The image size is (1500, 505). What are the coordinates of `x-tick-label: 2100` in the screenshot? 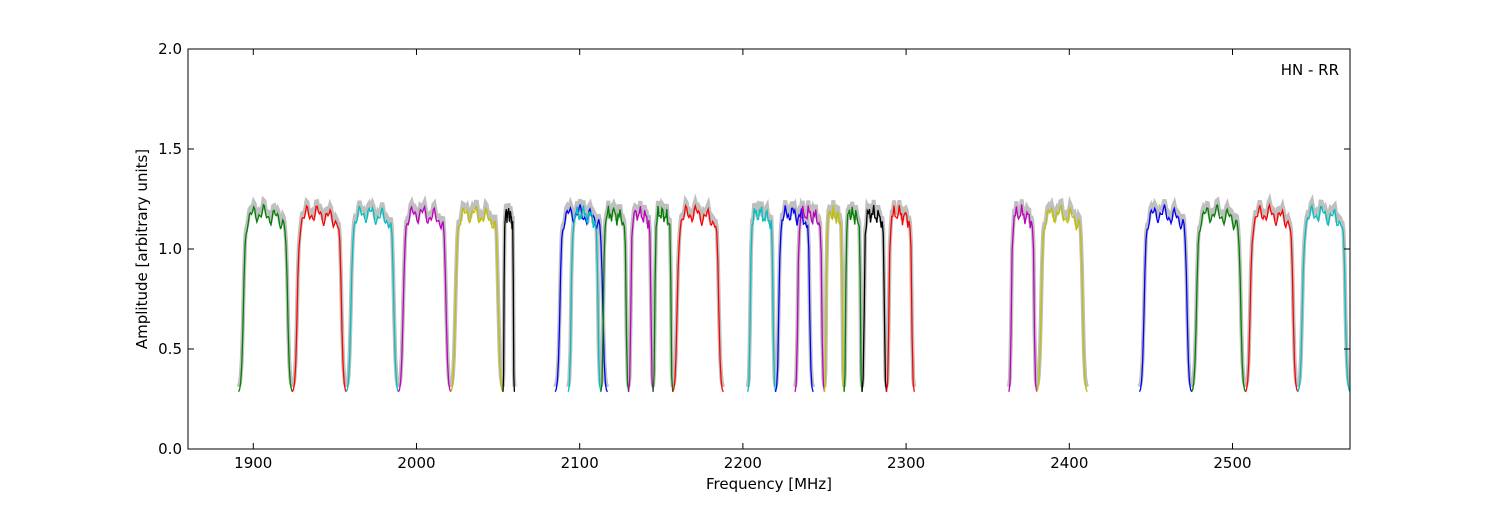 It's located at (580, 463).